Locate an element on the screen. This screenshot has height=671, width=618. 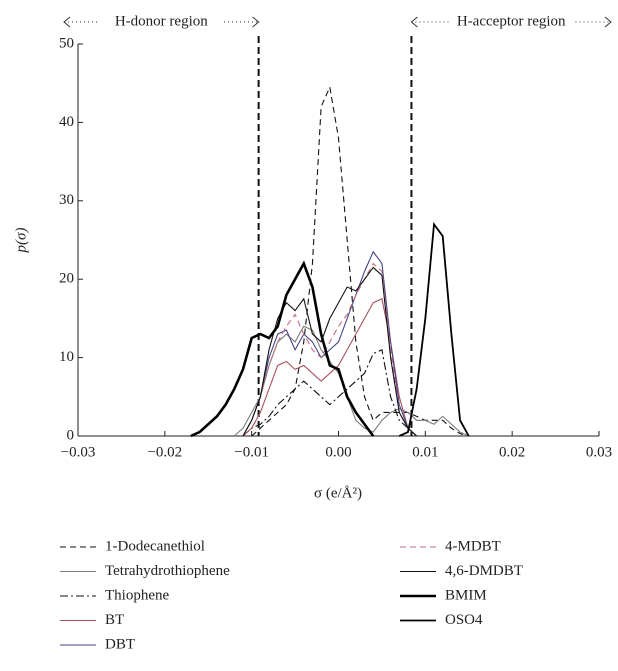
x-tick-label: −0.01 is located at coordinates (251, 452).